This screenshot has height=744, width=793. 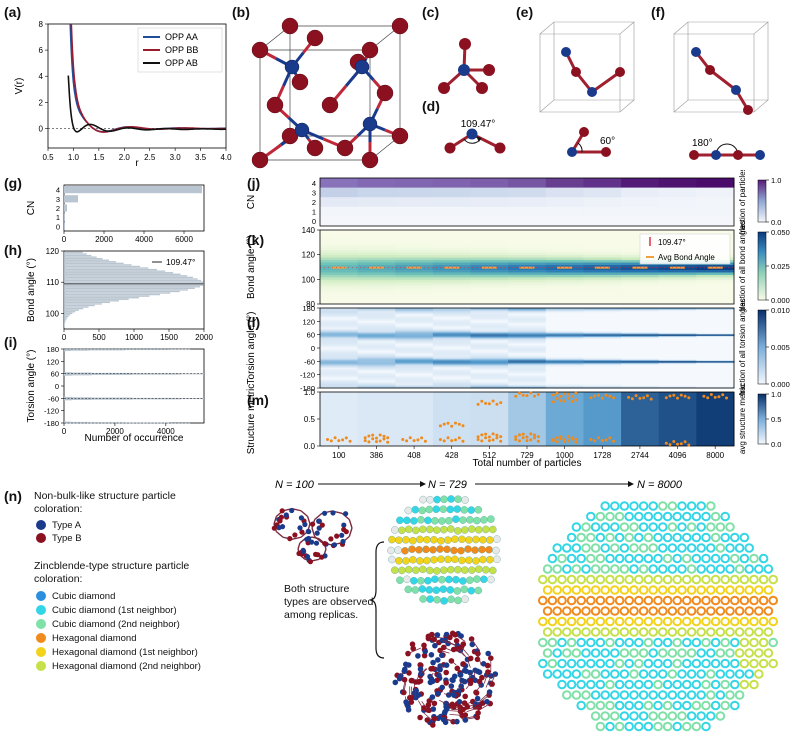 I want to click on y-tick-label: 60, so click(x=55, y=374).